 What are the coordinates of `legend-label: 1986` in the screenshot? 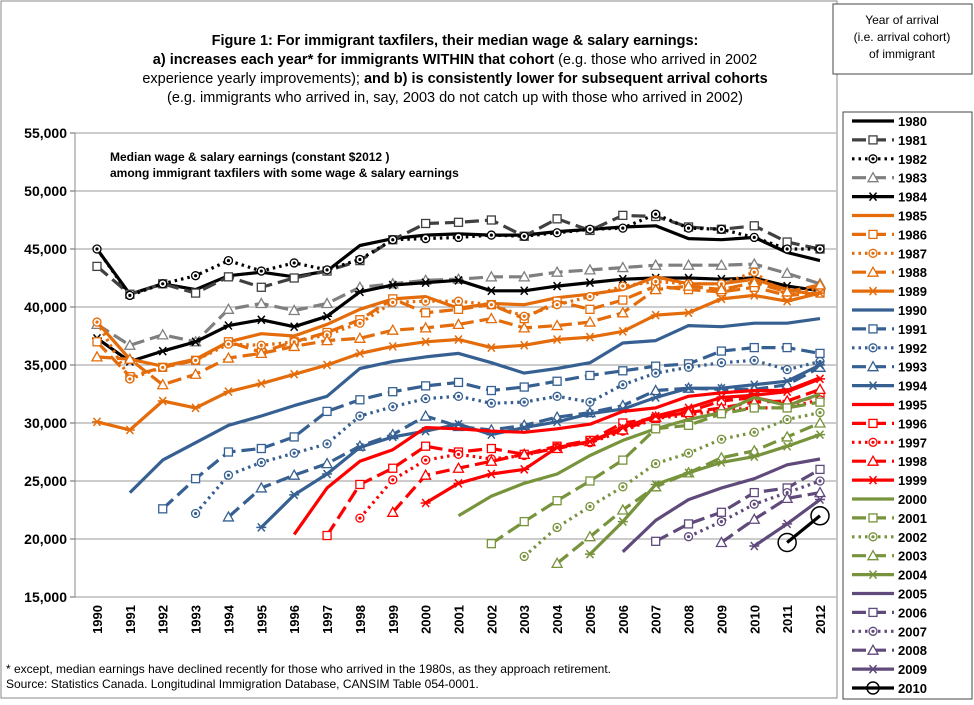 It's located at (912, 234).